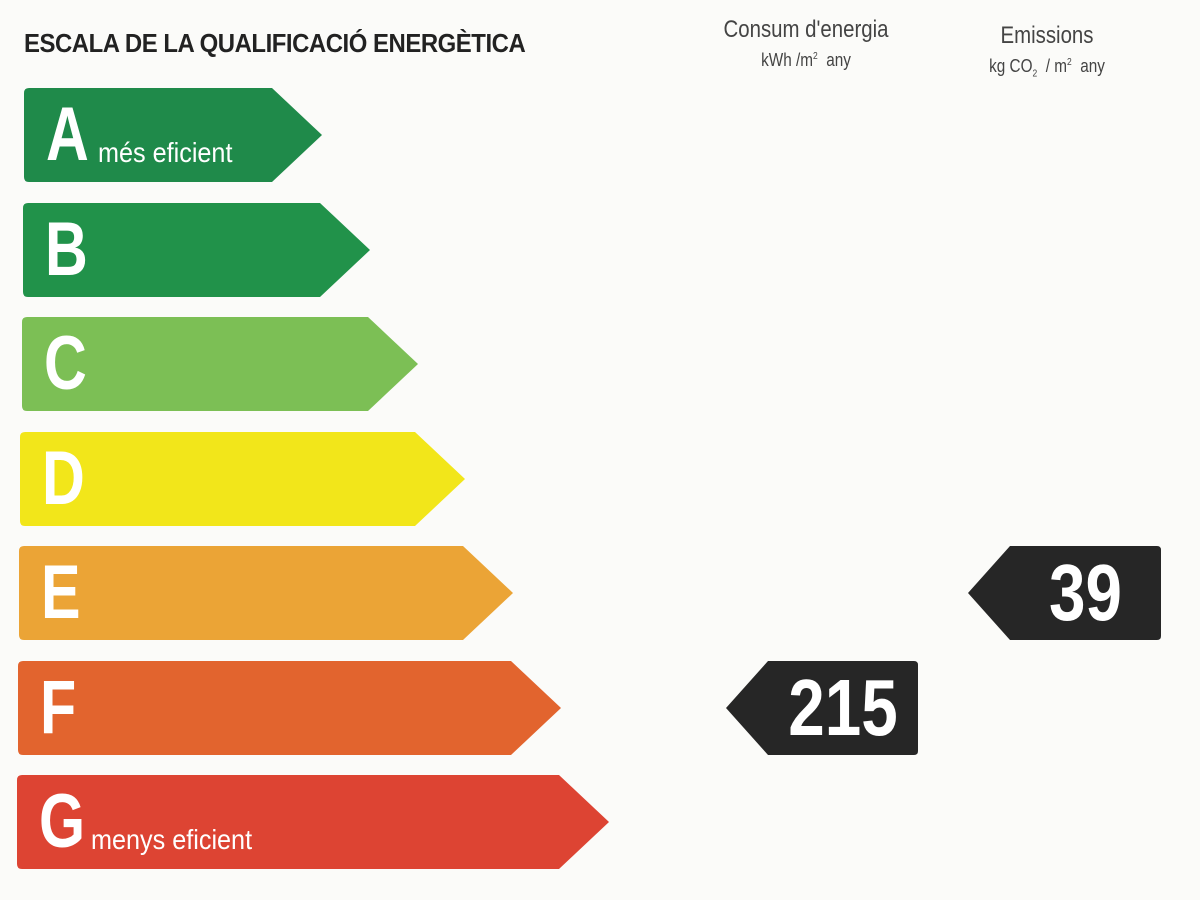 The height and width of the screenshot is (900, 1200). I want to click on band-letter: B, so click(66, 249).